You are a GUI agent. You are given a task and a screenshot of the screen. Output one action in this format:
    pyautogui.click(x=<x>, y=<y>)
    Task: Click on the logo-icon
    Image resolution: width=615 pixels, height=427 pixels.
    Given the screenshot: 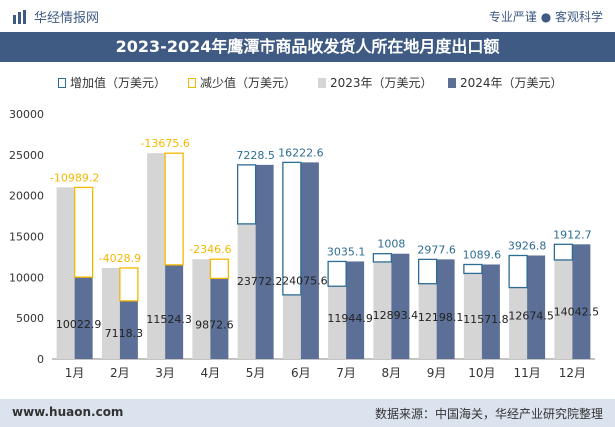 What is the action you would take?
    pyautogui.click(x=19, y=17)
    